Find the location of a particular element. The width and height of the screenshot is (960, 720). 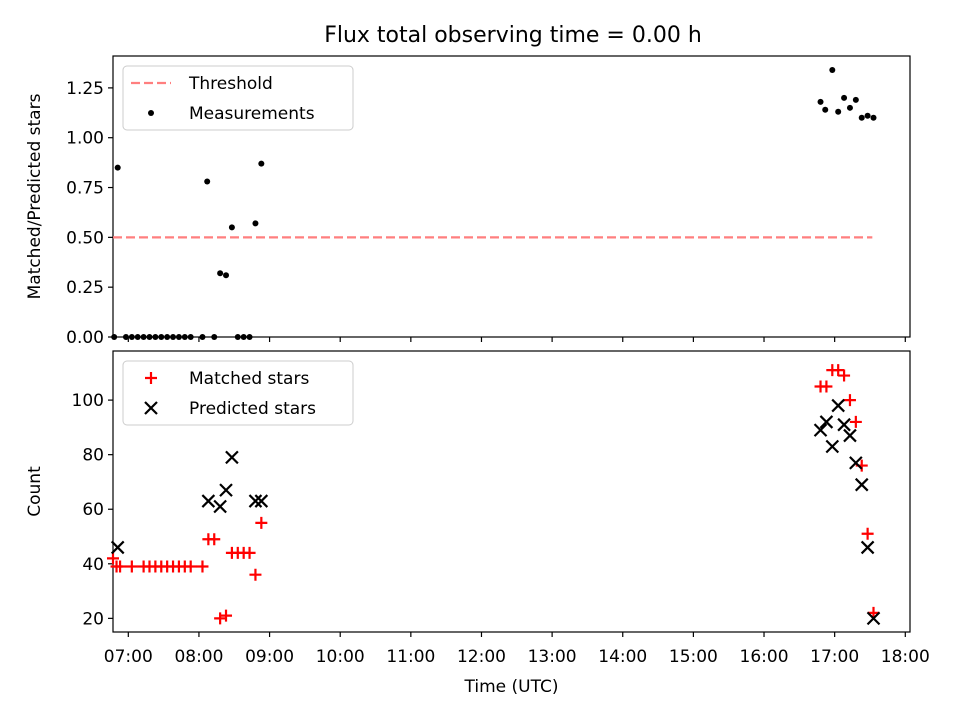

y-tick-label: 0.00 is located at coordinates (85, 338).